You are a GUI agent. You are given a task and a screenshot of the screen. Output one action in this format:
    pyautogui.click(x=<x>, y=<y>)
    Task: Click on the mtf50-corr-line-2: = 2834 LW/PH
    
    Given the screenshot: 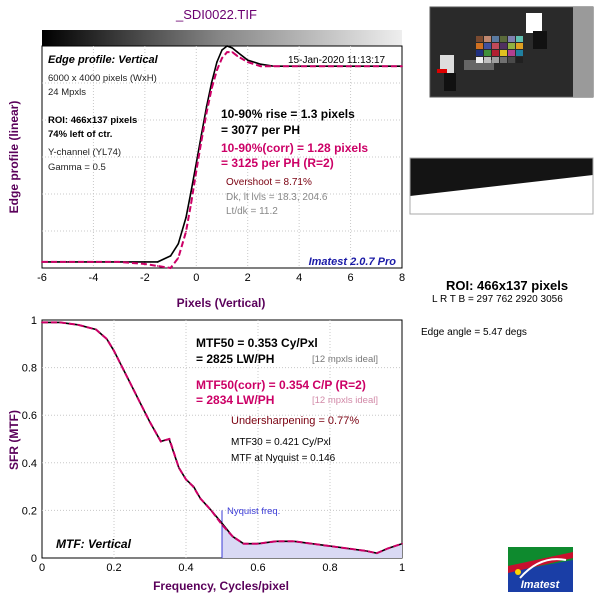 What is the action you would take?
    pyautogui.click(x=235, y=400)
    